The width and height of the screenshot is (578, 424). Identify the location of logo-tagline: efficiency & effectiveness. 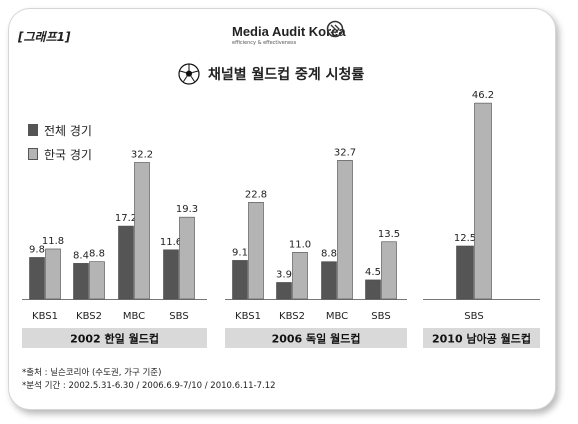
(264, 43).